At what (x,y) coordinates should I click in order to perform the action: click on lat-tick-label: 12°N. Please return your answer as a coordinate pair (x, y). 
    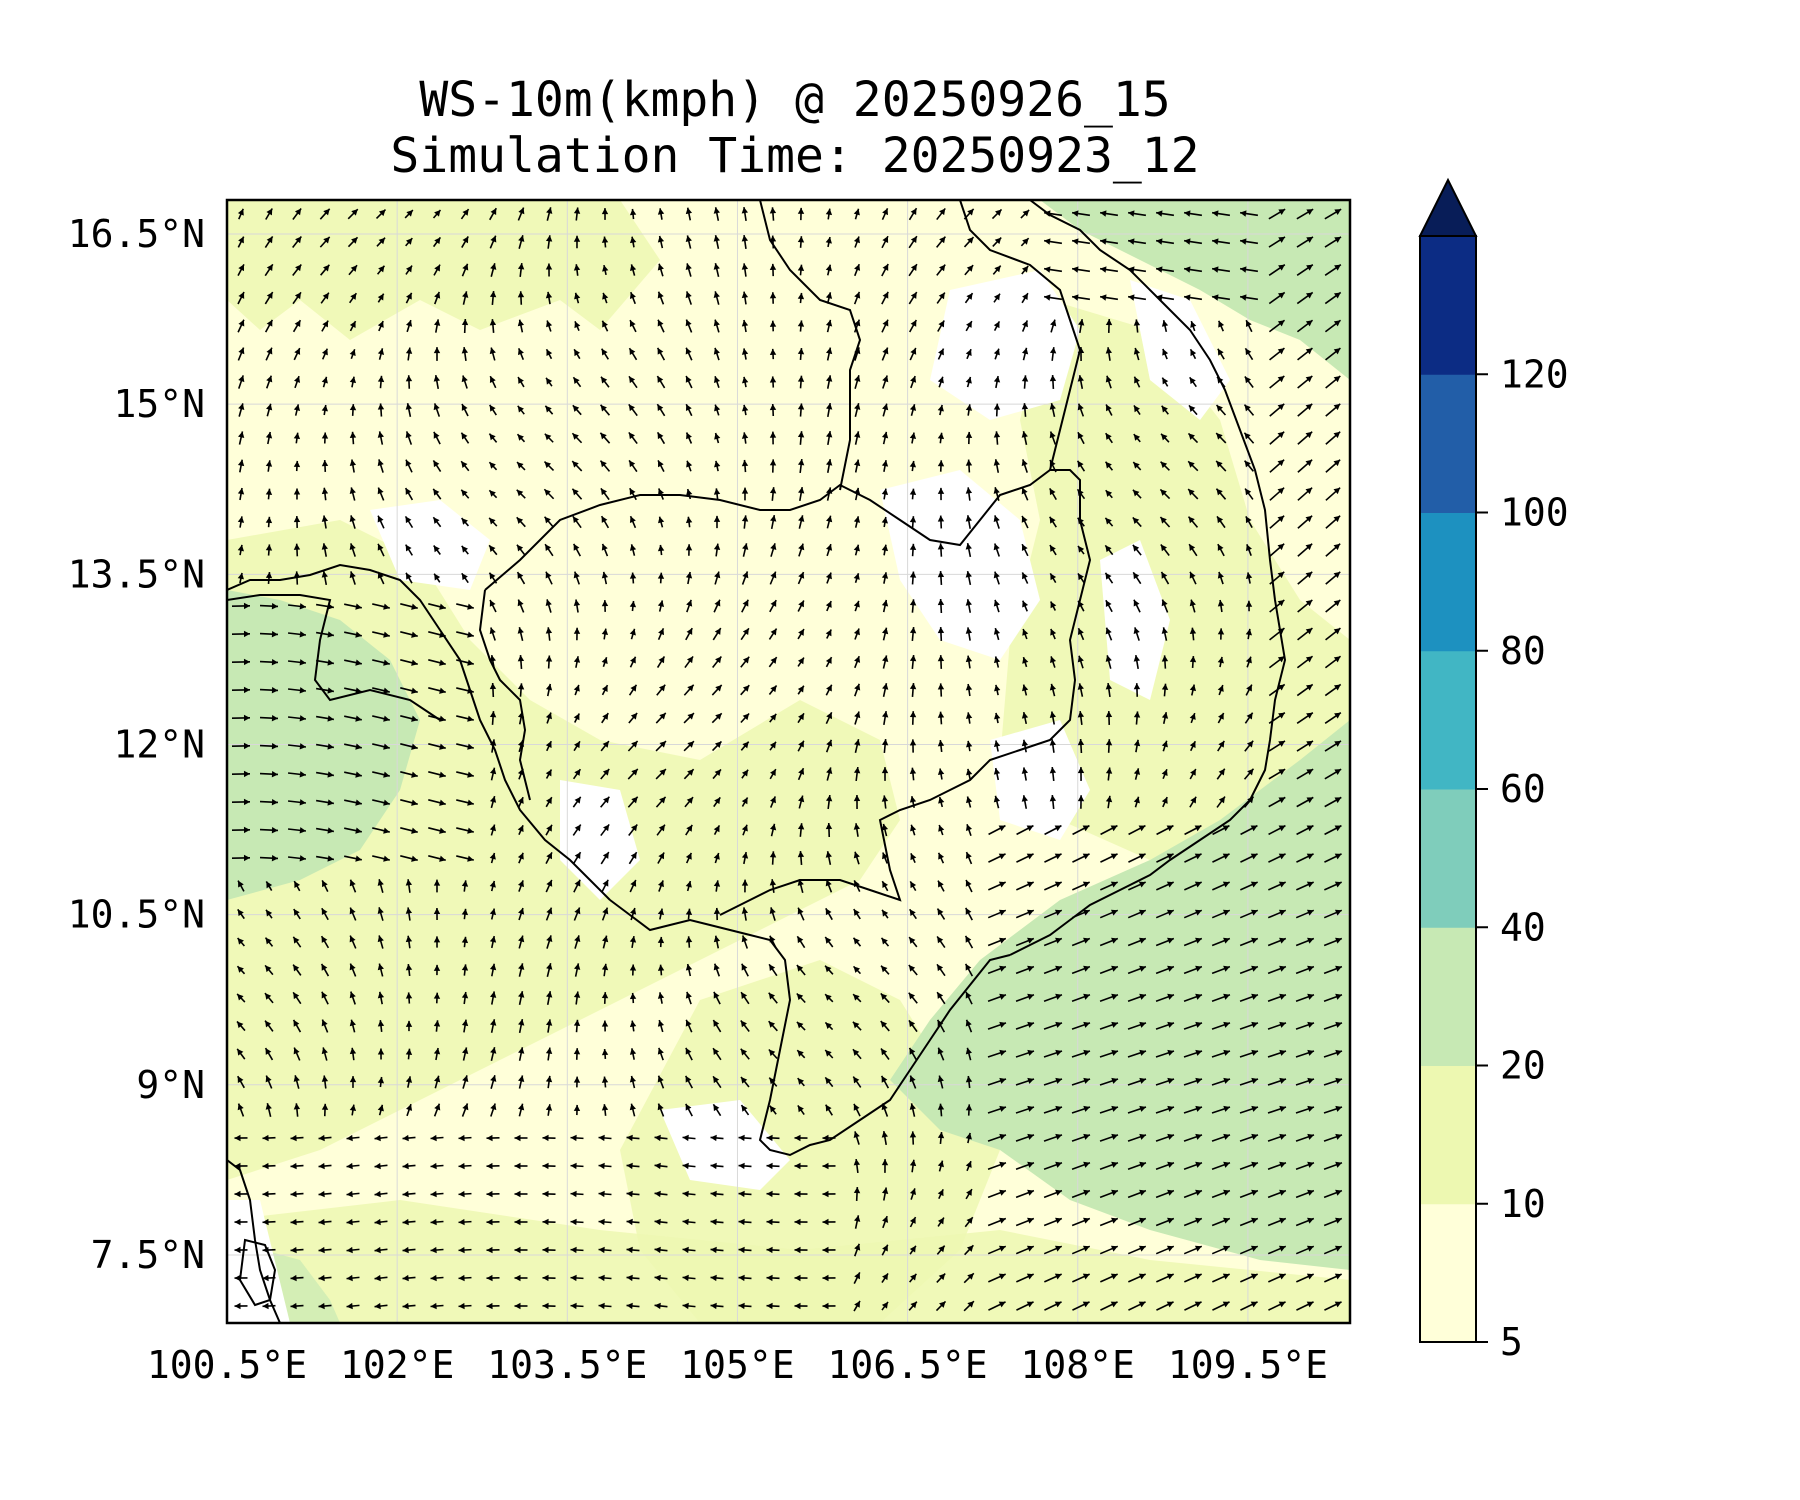
    Looking at the image, I should click on (159, 744).